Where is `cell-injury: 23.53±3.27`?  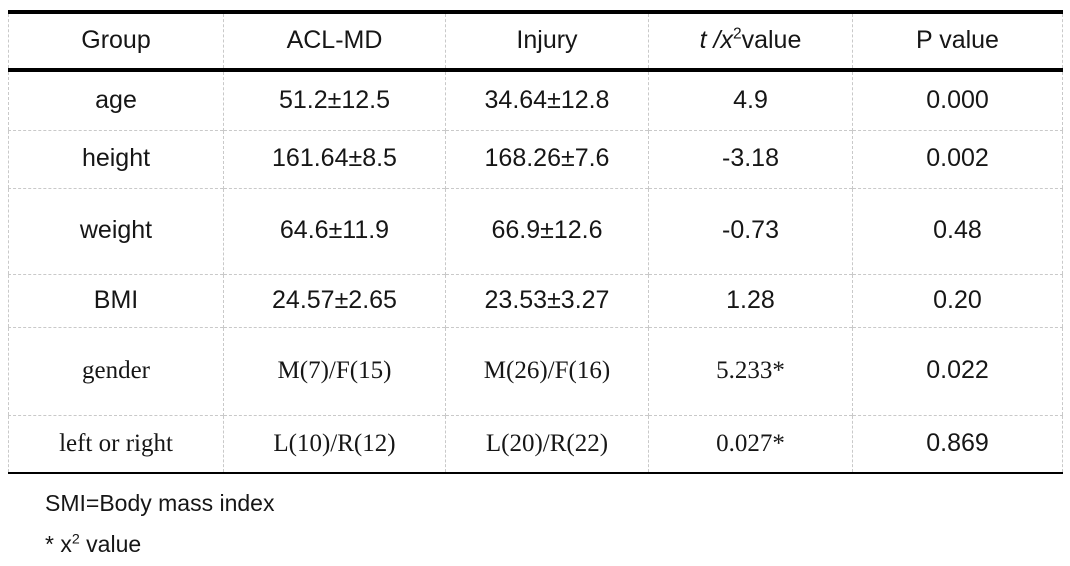
cell-injury: 23.53±3.27 is located at coordinates (547, 300).